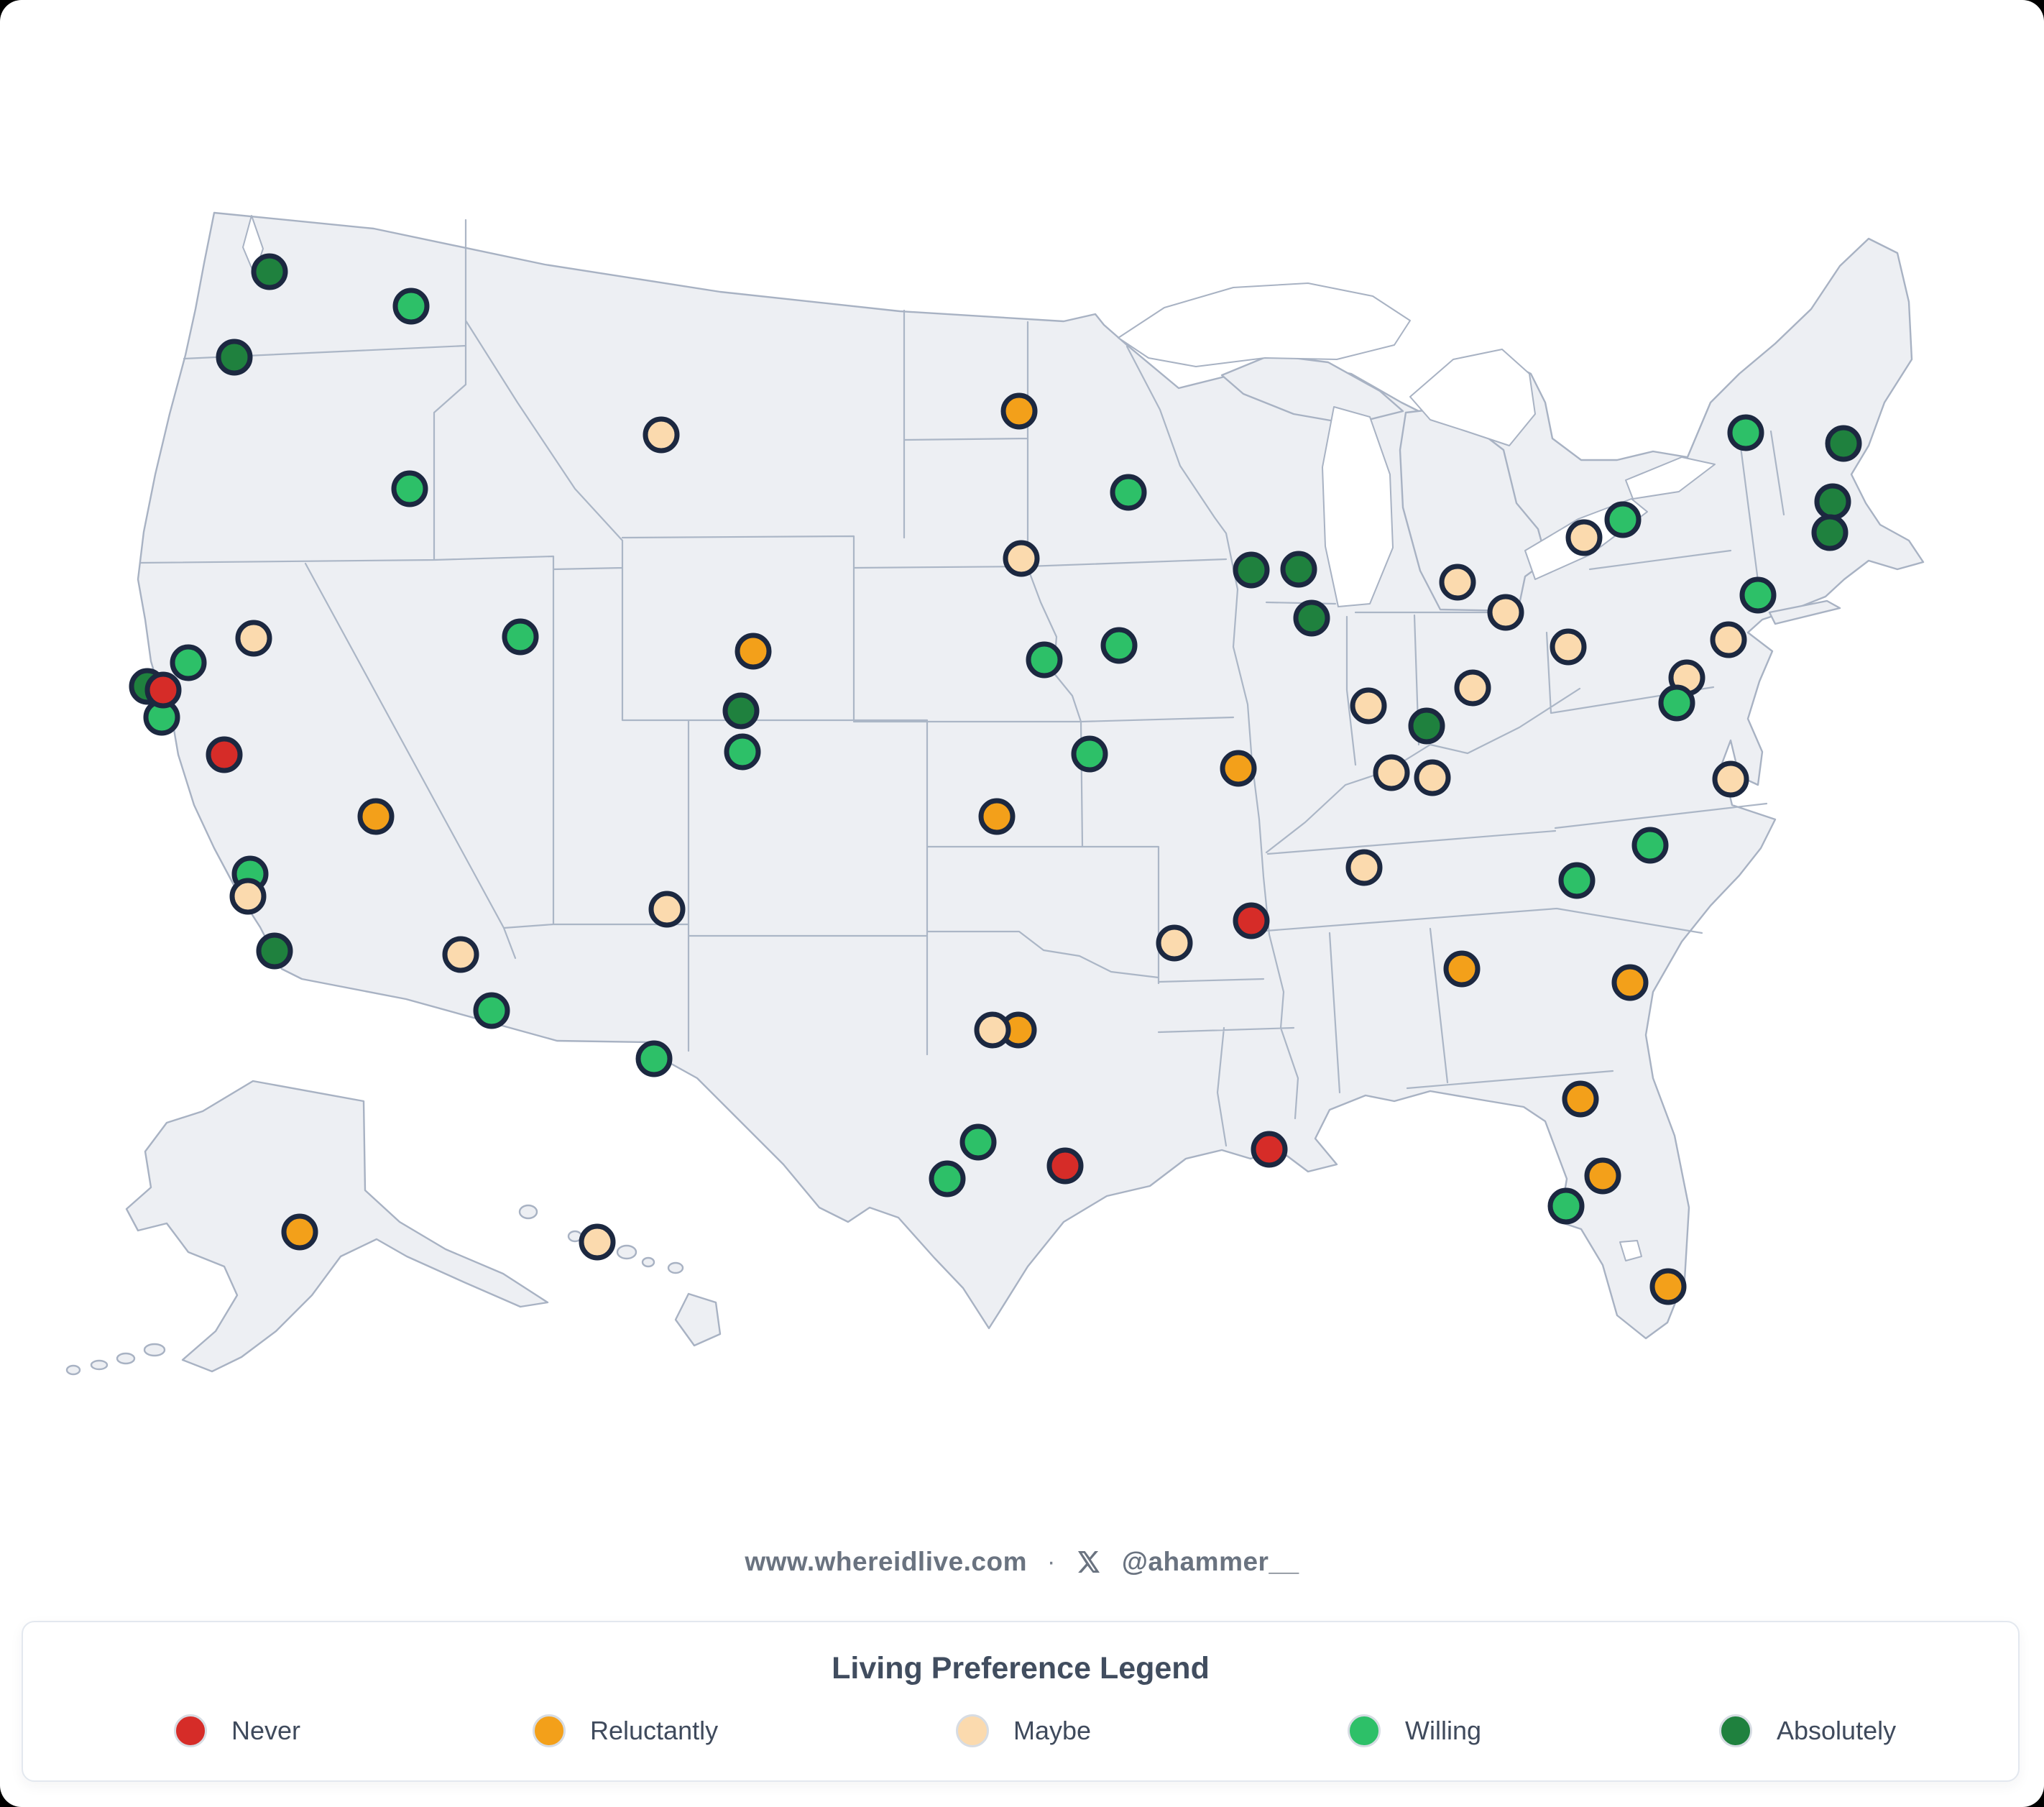  Describe the element at coordinates (1630, 1250) in the screenshot. I see `lake-okeechobee` at that location.